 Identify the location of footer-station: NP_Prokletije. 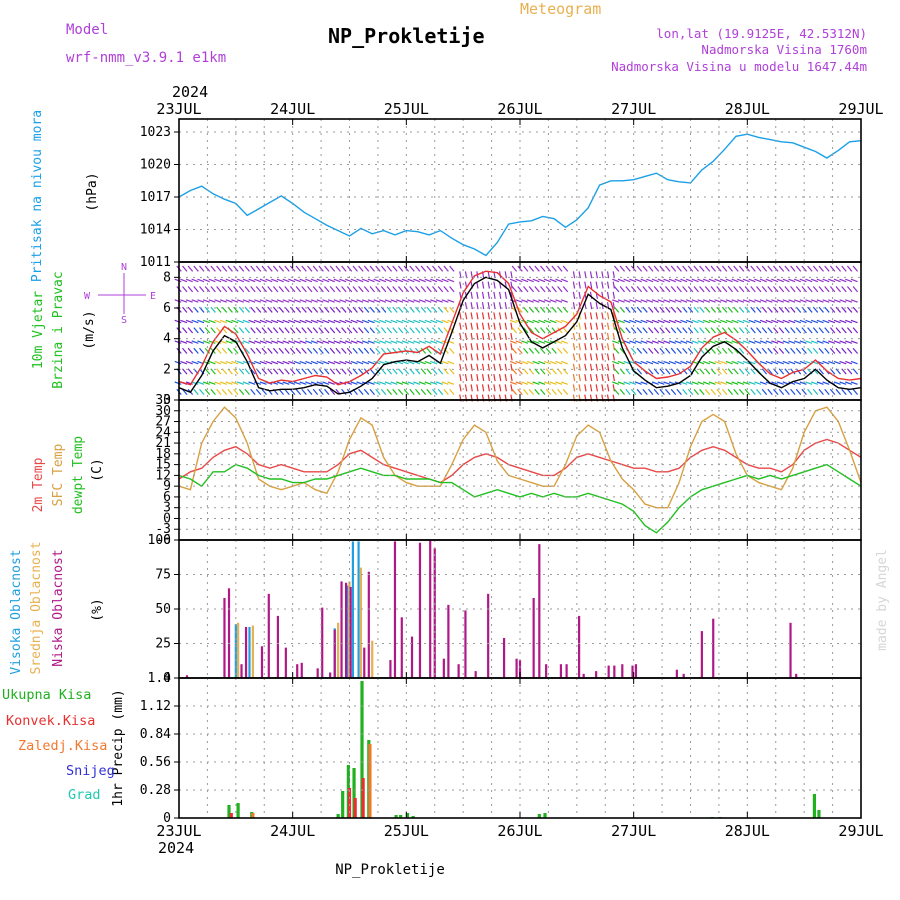
(390, 870).